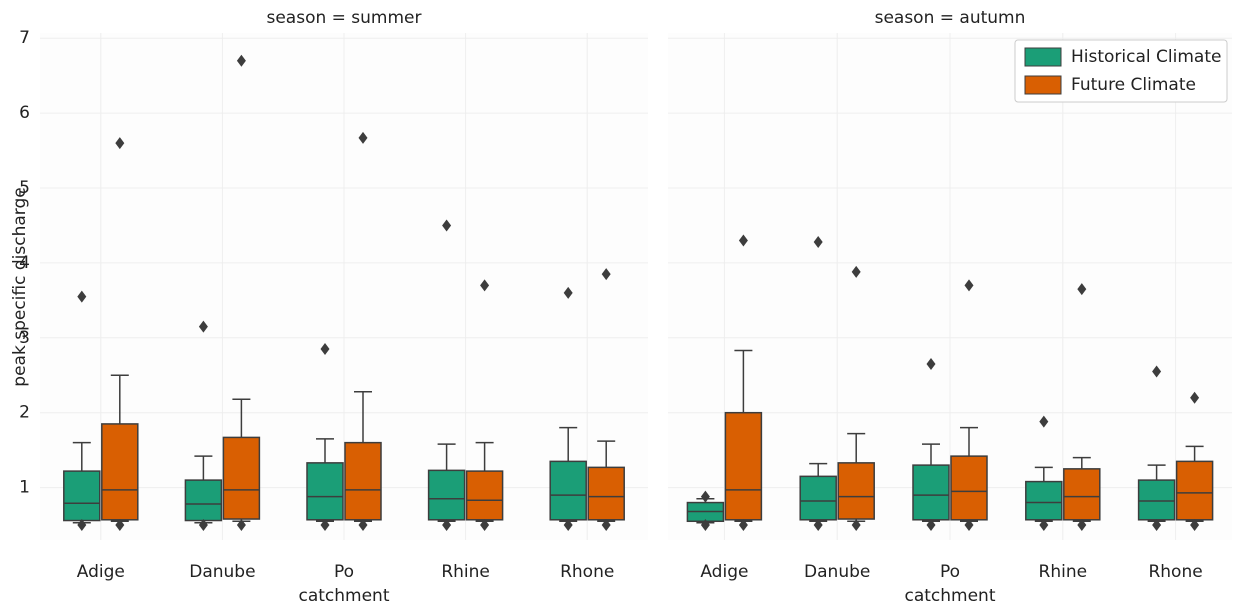  What do you see at coordinates (20, 286) in the screenshot?
I see `y-axis-label: peak specific discharge` at bounding box center [20, 286].